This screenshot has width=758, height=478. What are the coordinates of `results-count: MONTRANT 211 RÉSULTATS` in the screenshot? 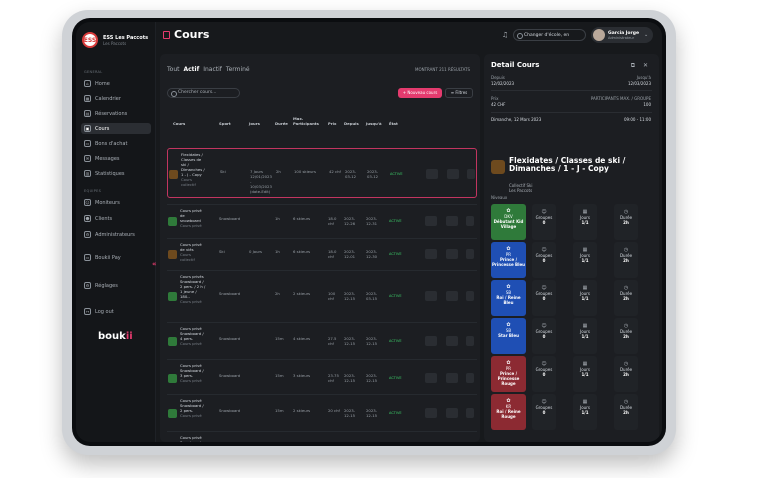 It's located at (442, 69).